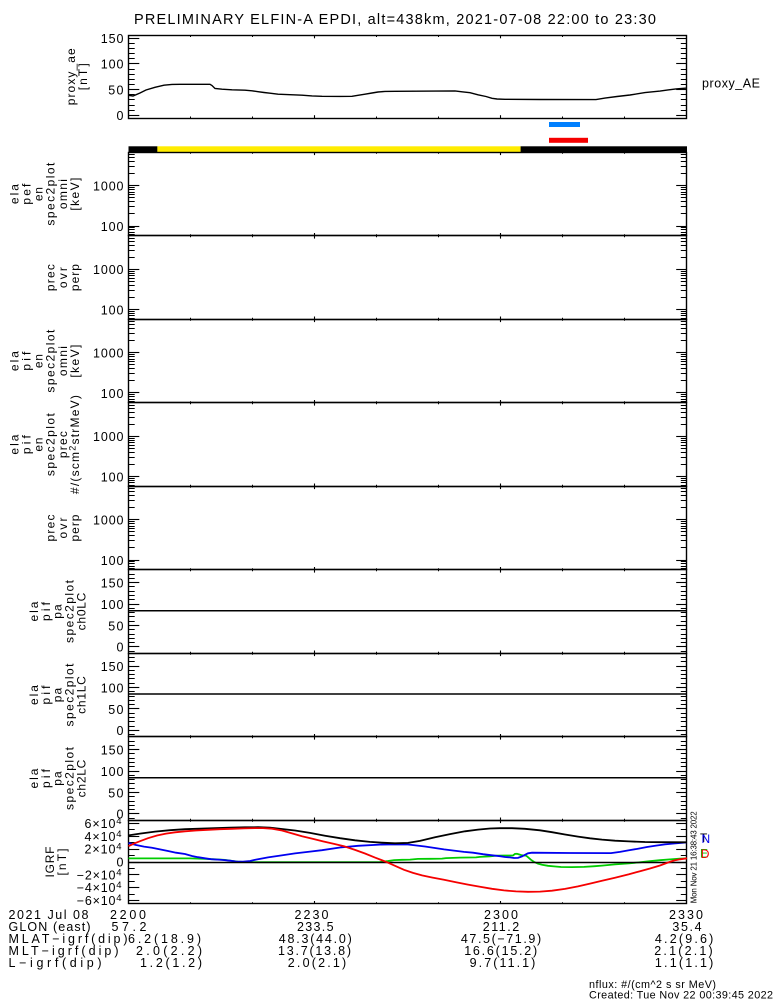  I want to click on svg-text: proxy_AE, so click(731, 84).